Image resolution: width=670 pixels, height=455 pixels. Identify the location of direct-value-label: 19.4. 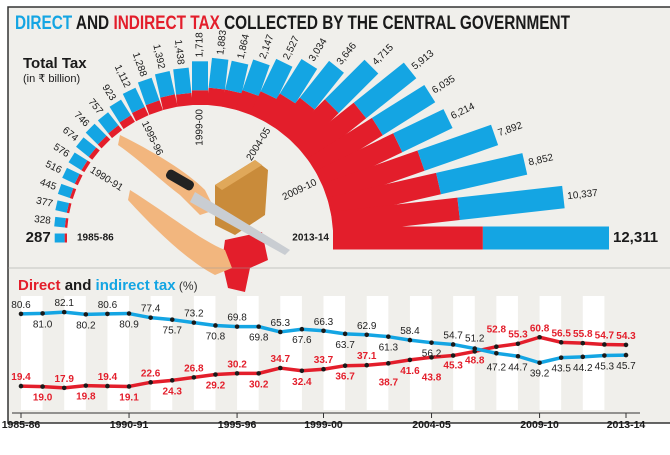
(21, 377).